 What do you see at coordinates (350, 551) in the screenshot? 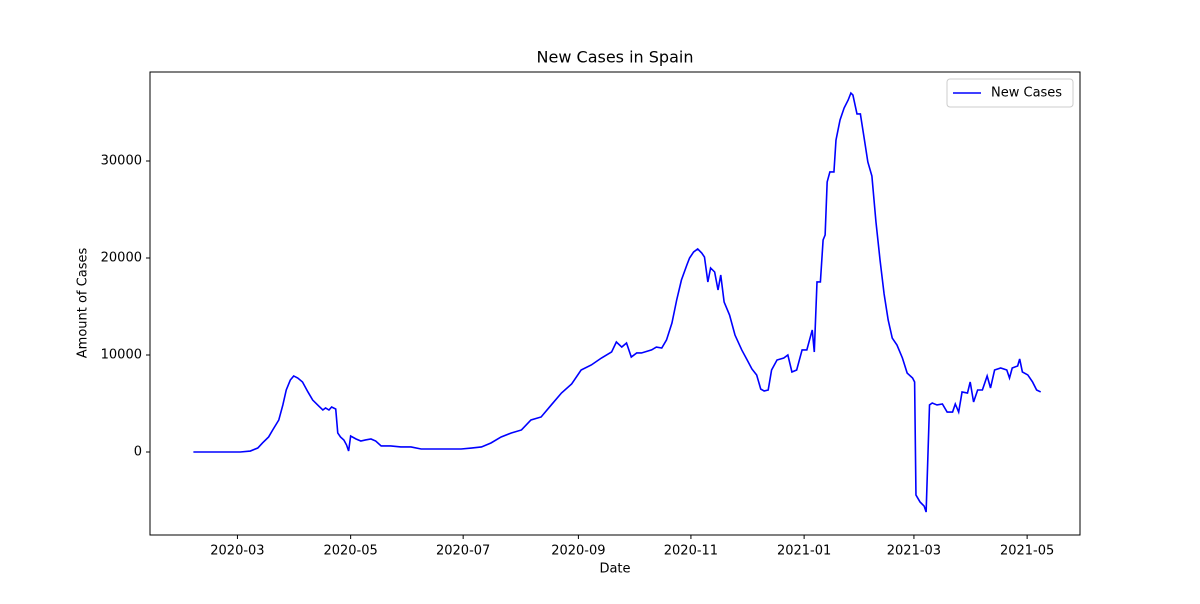
I see `x-tick-label: 2020-05` at bounding box center [350, 551].